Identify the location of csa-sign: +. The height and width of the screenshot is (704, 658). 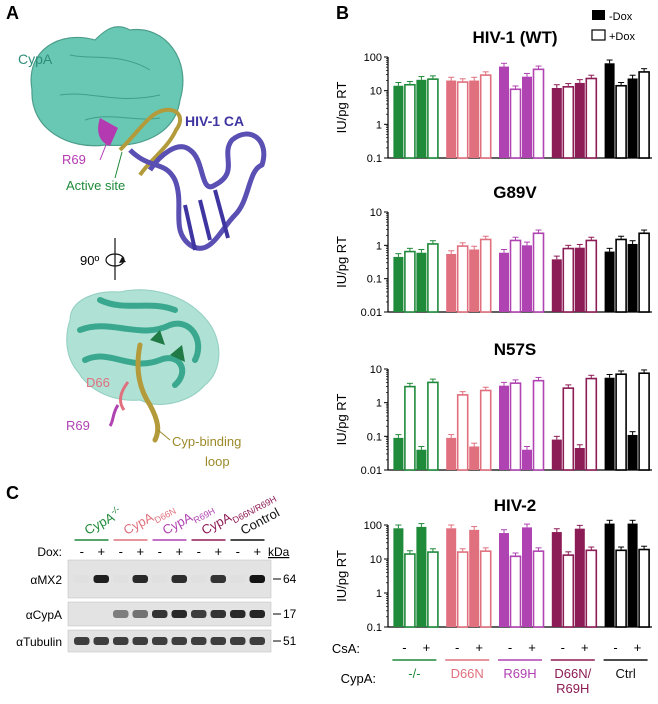
(638, 647).